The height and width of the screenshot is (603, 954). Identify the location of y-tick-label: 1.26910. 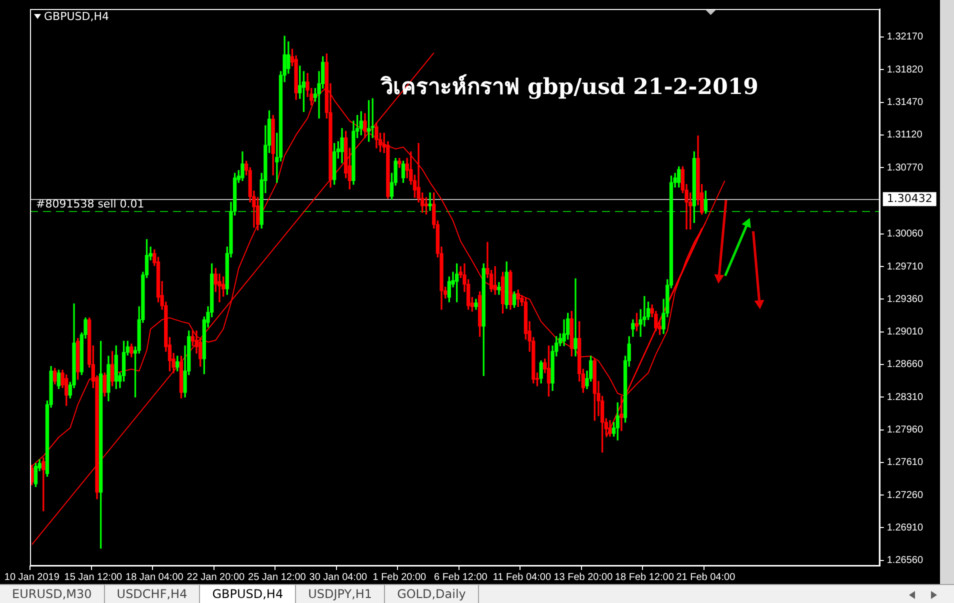
(905, 528).